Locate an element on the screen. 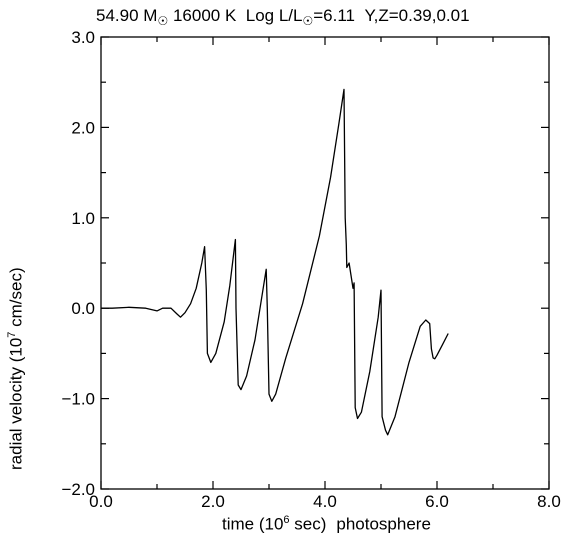 This screenshot has height=551, width=581. title-mass: 54.90 is located at coordinates (117, 15).